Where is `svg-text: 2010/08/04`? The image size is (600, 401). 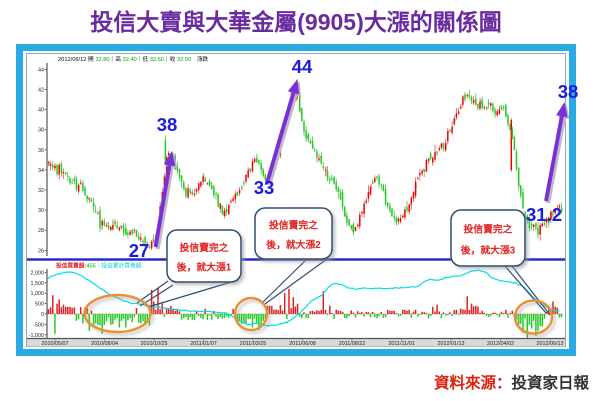
svg-text: 2010/08/04 is located at coordinates (104, 344).